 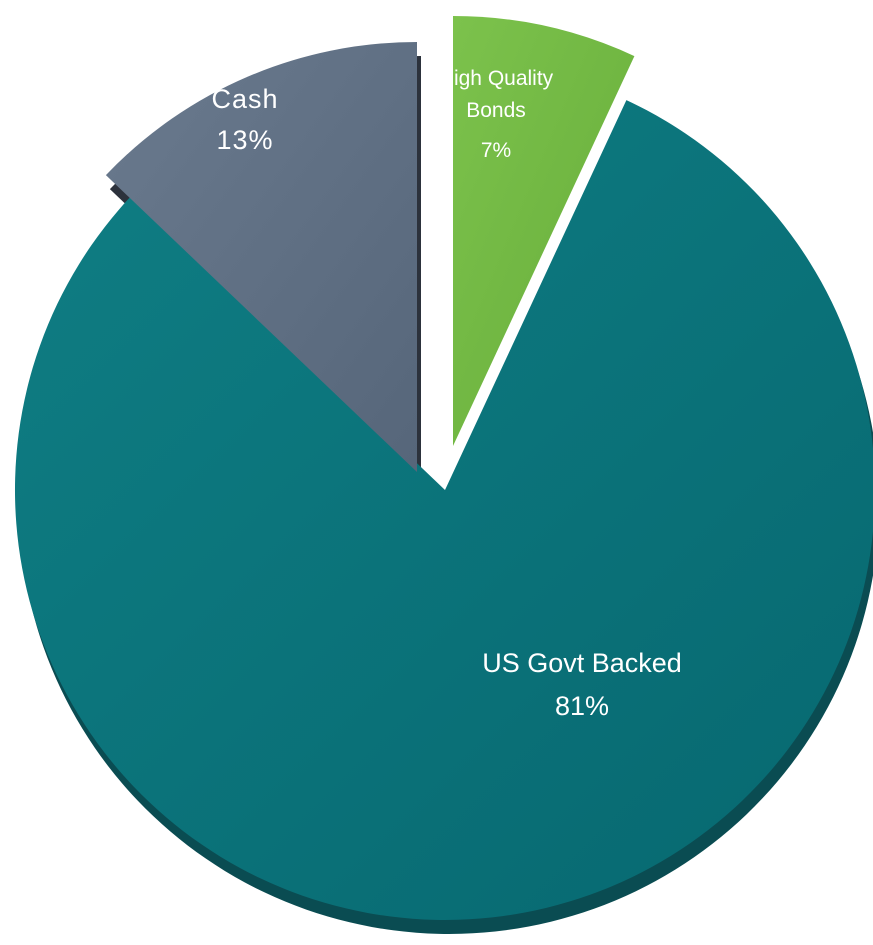 I want to click on cash-label-name: Cash, so click(x=244, y=99).